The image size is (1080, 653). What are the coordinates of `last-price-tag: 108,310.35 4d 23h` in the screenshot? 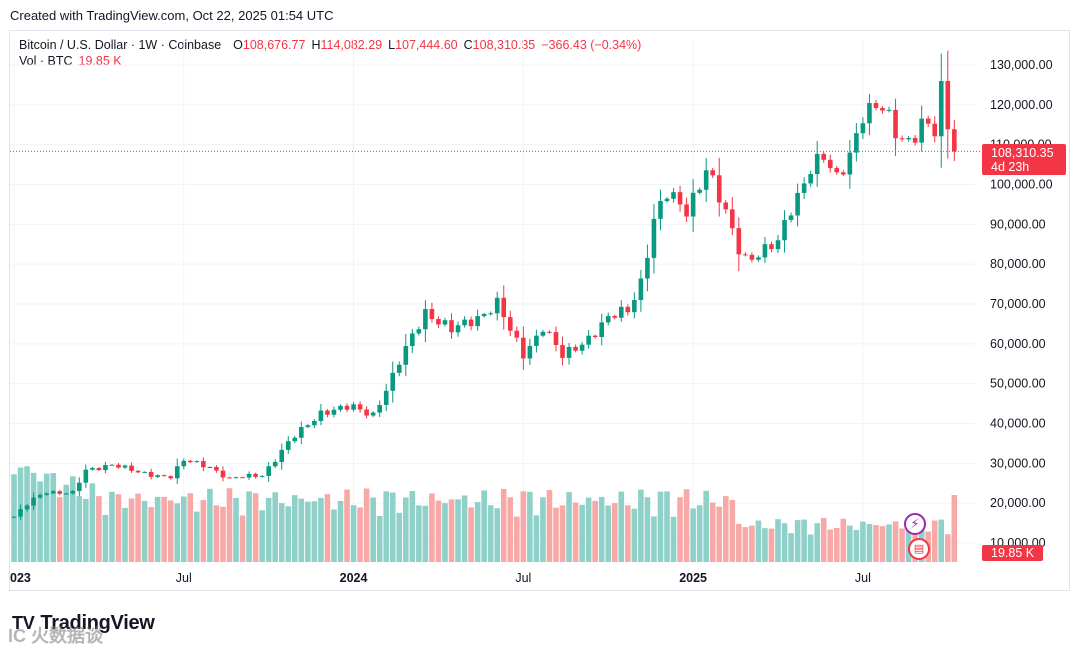 It's located at (1024, 159).